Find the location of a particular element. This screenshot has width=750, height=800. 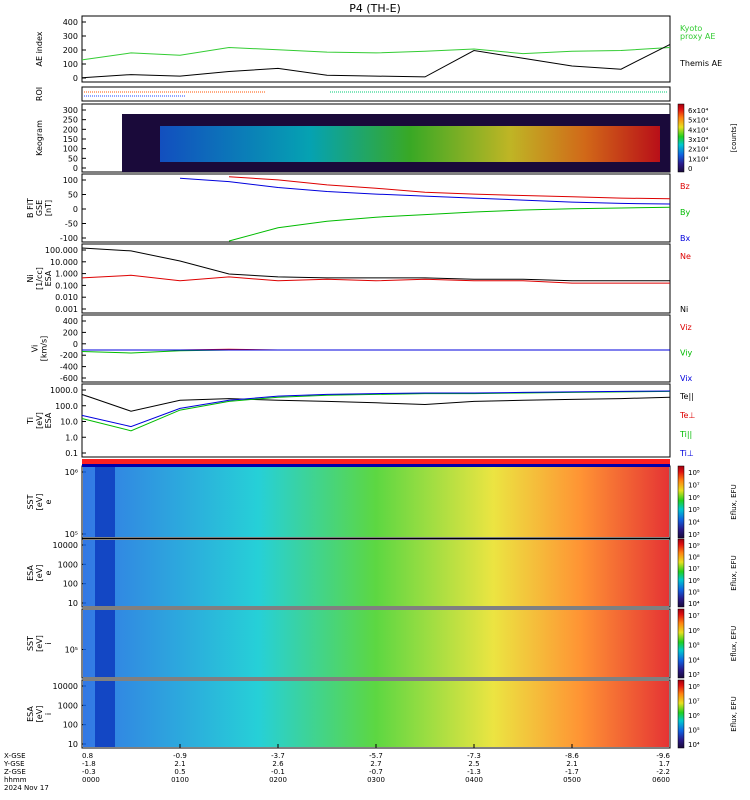

y-tick-label: 1000 is located at coordinates (68, 705).